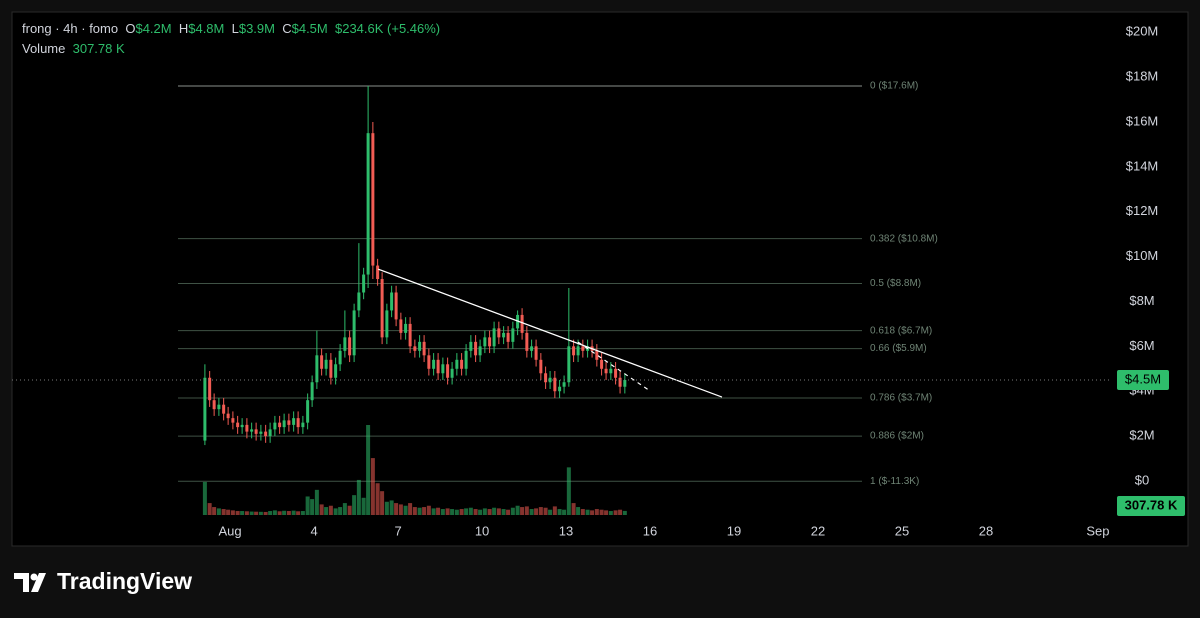 The height and width of the screenshot is (618, 1200). What do you see at coordinates (1142, 165) in the screenshot?
I see `y-tick-label: $14M` at bounding box center [1142, 165].